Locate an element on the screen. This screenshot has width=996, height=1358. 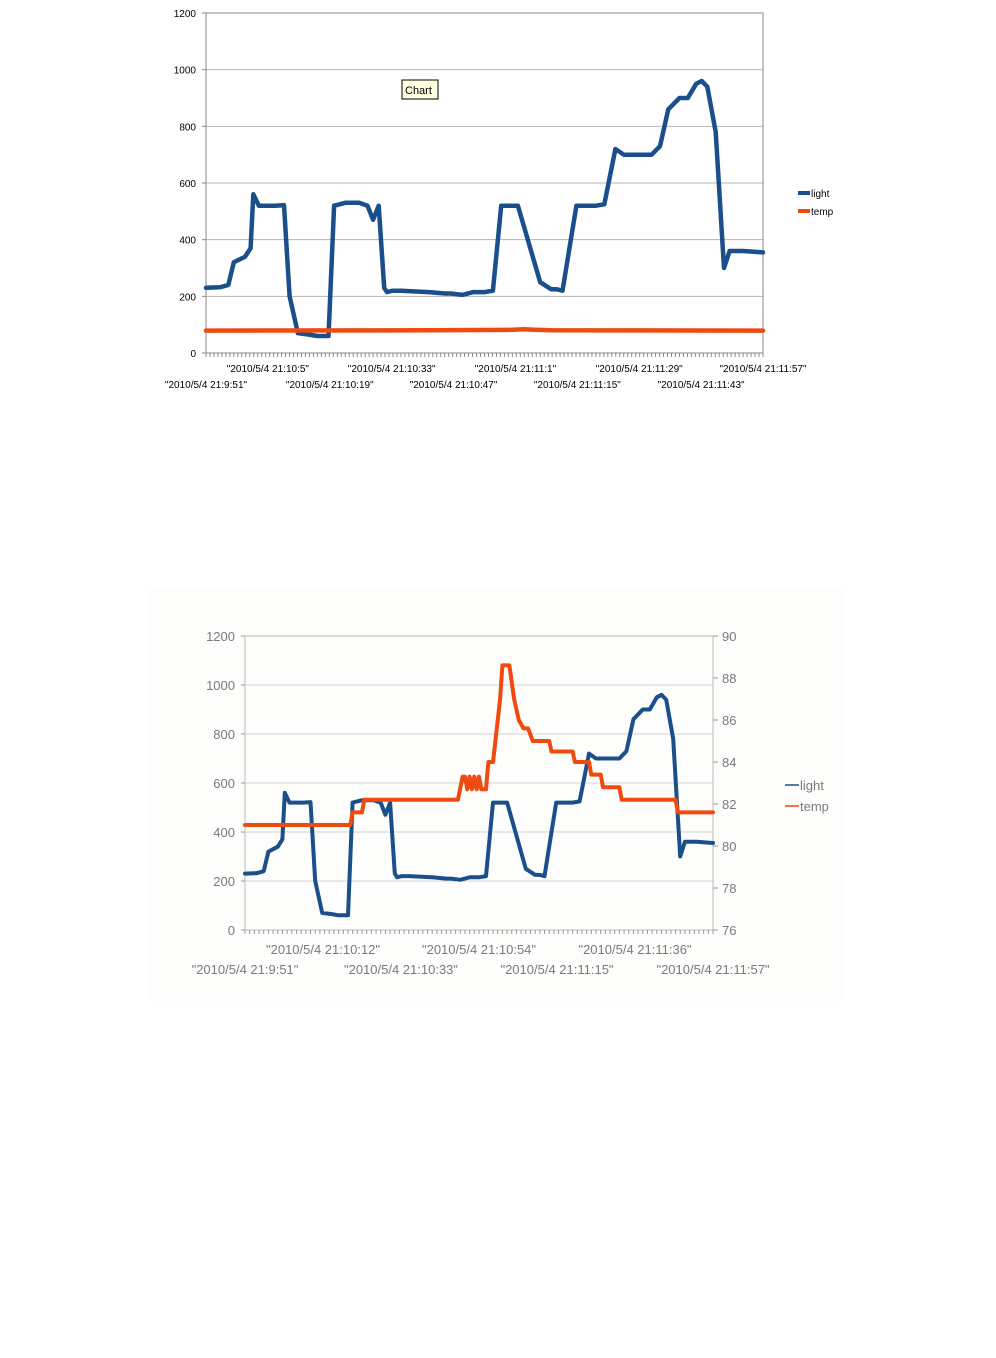
chart1-legend-item-light: light is located at coordinates (814, 194).